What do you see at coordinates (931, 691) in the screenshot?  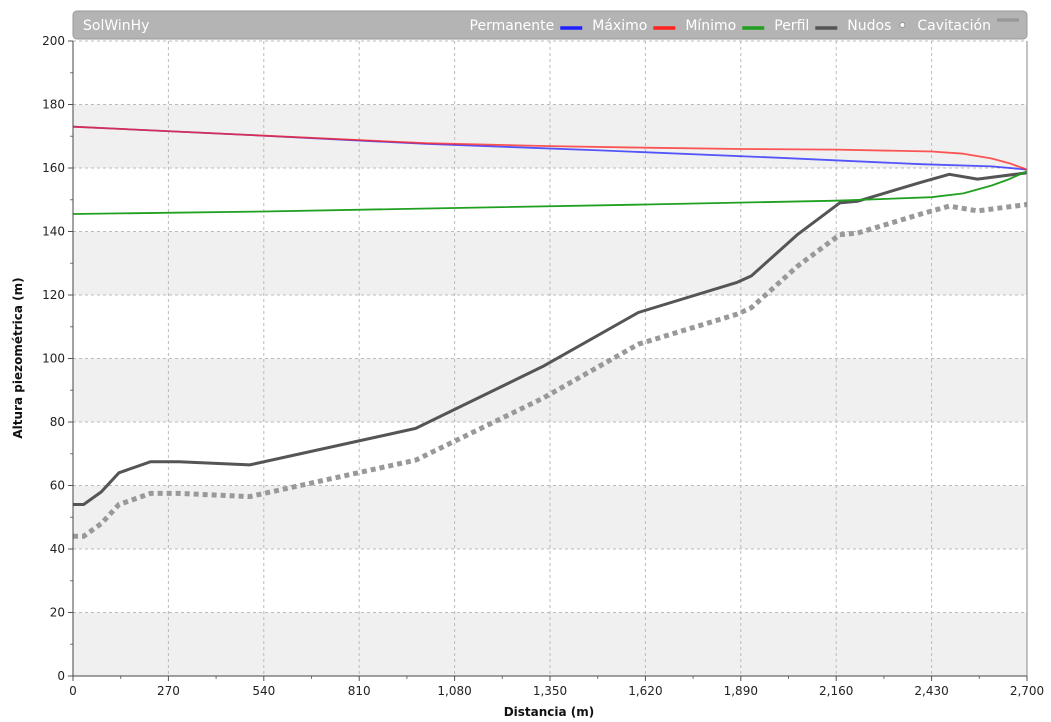 I see `x-tick-label: 2,430` at bounding box center [931, 691].